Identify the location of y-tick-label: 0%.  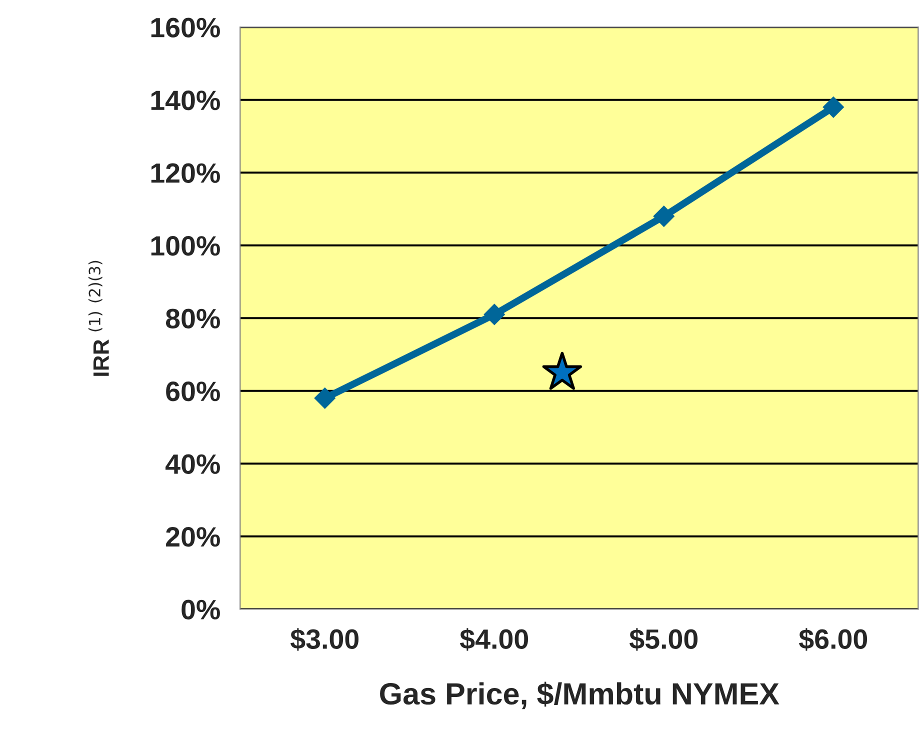
(201, 610).